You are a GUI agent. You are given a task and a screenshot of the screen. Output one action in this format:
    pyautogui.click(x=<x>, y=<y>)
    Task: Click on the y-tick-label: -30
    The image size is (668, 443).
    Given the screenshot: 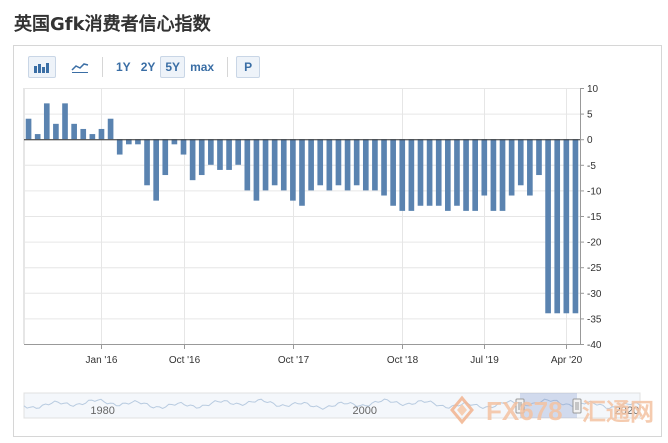 What is the action you would take?
    pyautogui.click(x=594, y=294)
    